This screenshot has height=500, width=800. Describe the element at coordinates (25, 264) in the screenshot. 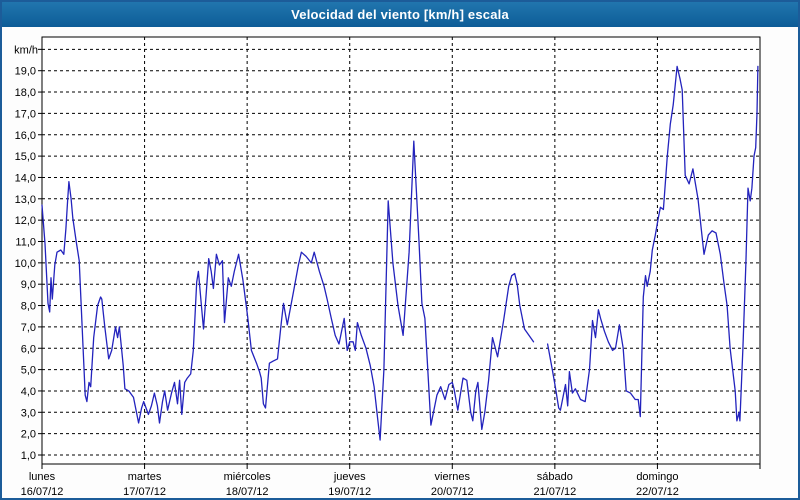

I see `y-tick-label: 10,0` at that location.